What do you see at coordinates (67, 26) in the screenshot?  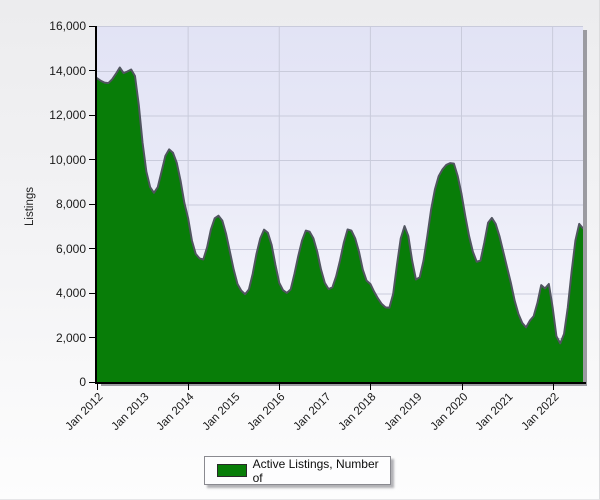 I see `y-tick-label: 16,000` at bounding box center [67, 26].